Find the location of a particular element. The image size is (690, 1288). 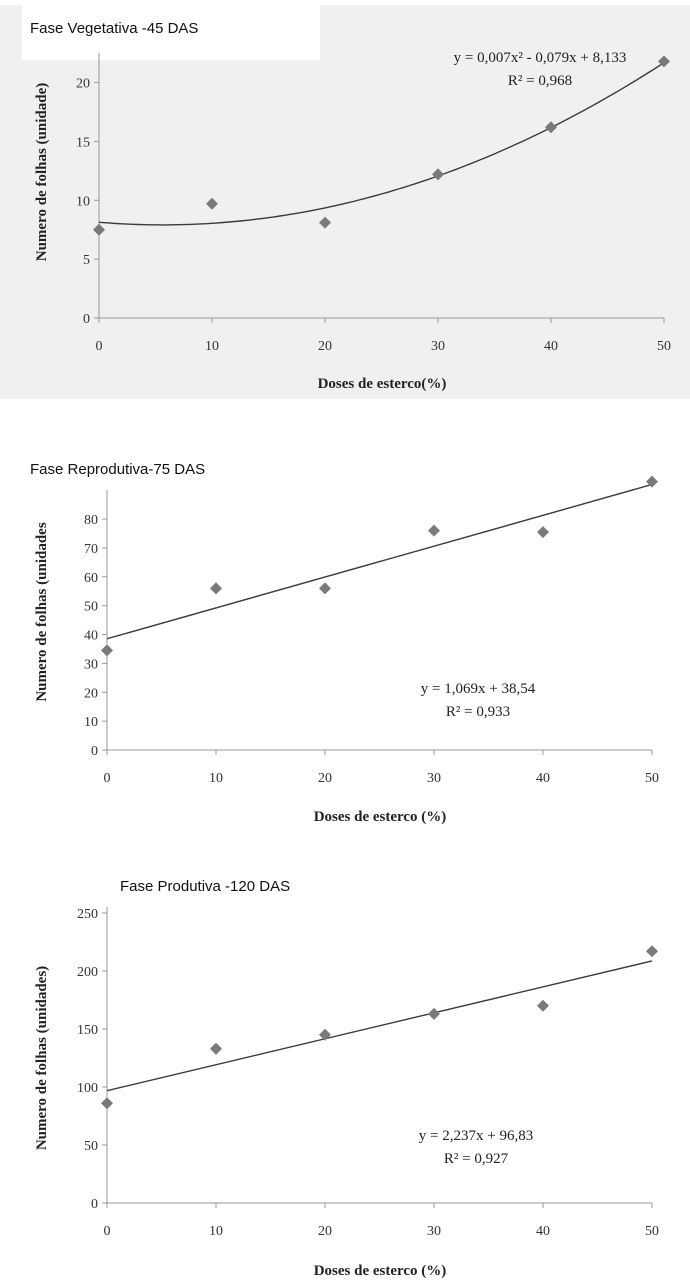

chart-title: Fase Produtiva -120 DAS is located at coordinates (205, 886).